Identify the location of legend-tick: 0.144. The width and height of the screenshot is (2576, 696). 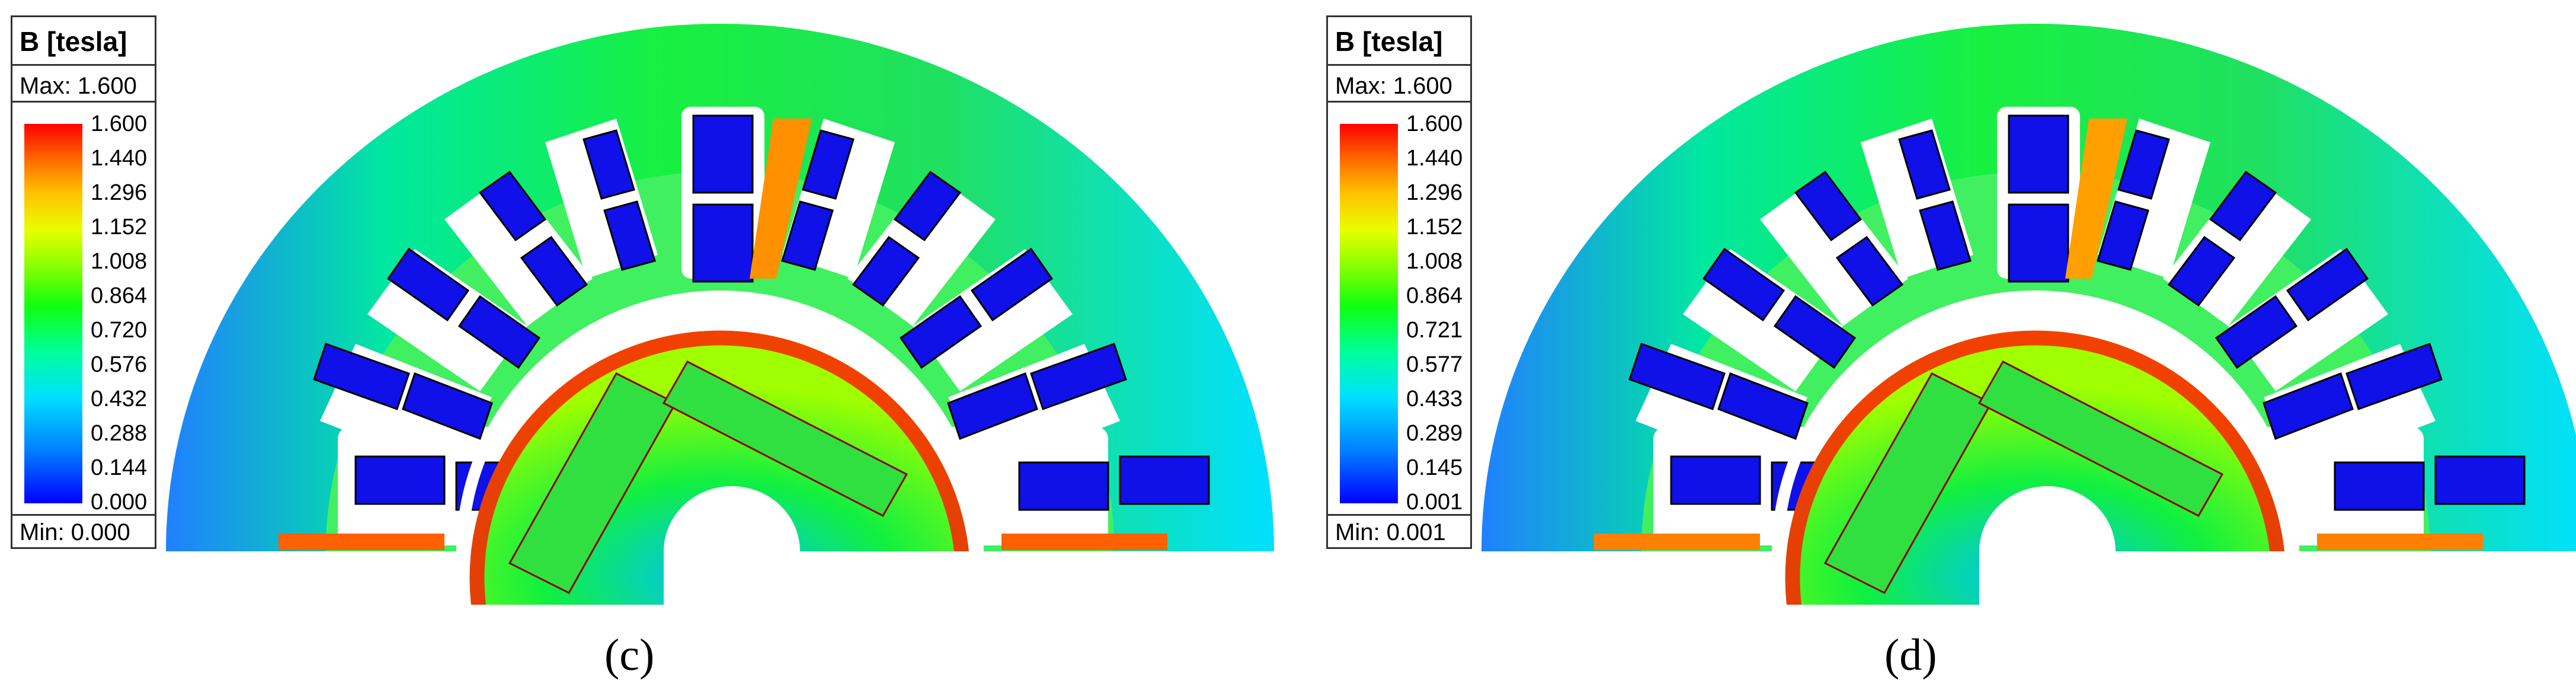
(119, 467).